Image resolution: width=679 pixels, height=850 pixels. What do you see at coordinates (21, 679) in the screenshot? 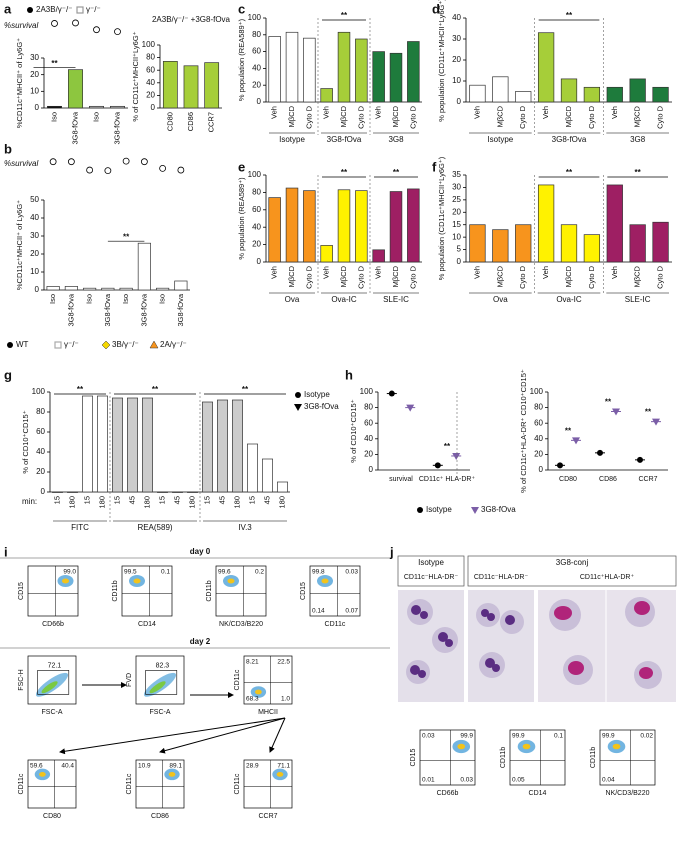
I see `y-axis-label: FSC-H` at bounding box center [21, 679].